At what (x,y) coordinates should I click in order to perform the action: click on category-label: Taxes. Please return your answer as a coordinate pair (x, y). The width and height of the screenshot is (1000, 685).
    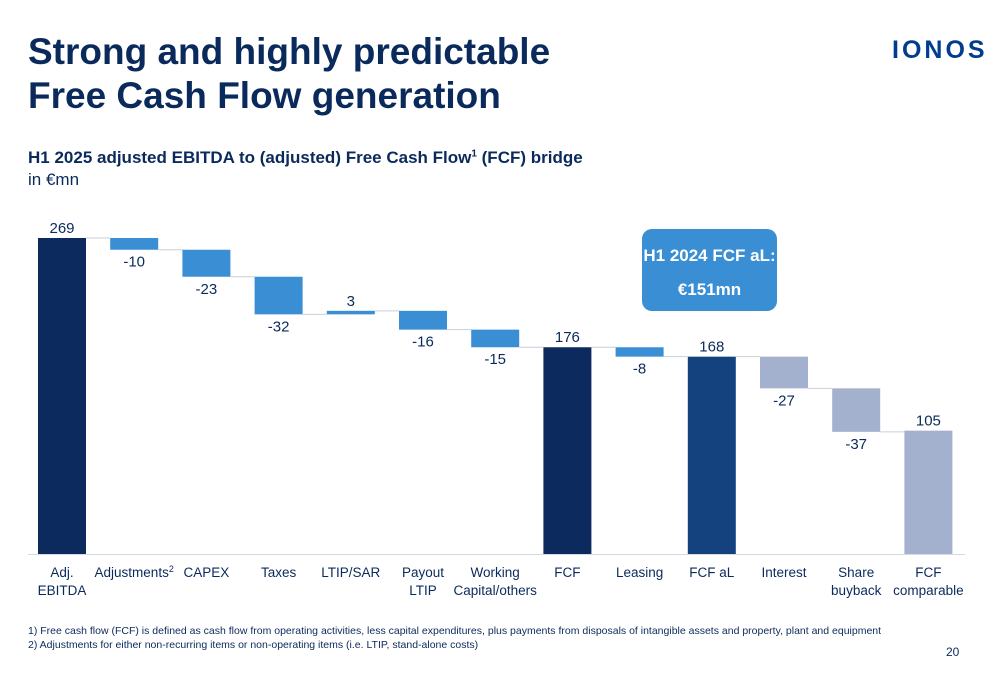
    Looking at the image, I should click on (279, 572).